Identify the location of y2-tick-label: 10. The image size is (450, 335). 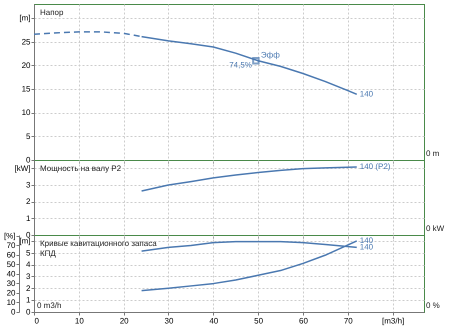
(11, 302).